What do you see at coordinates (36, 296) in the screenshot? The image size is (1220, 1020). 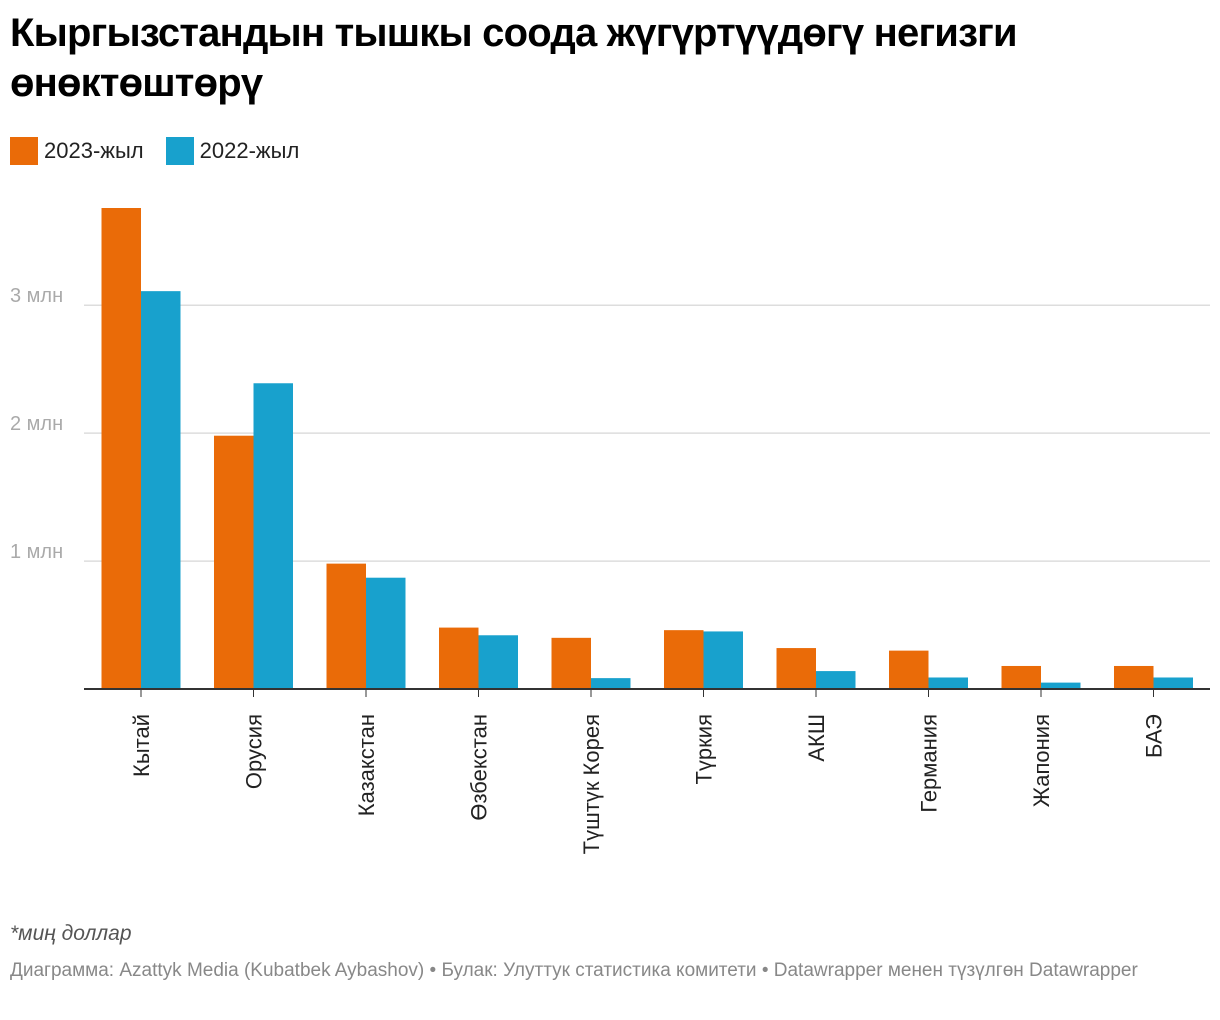 I see `y-tick-label: 3 млн` at bounding box center [36, 296].